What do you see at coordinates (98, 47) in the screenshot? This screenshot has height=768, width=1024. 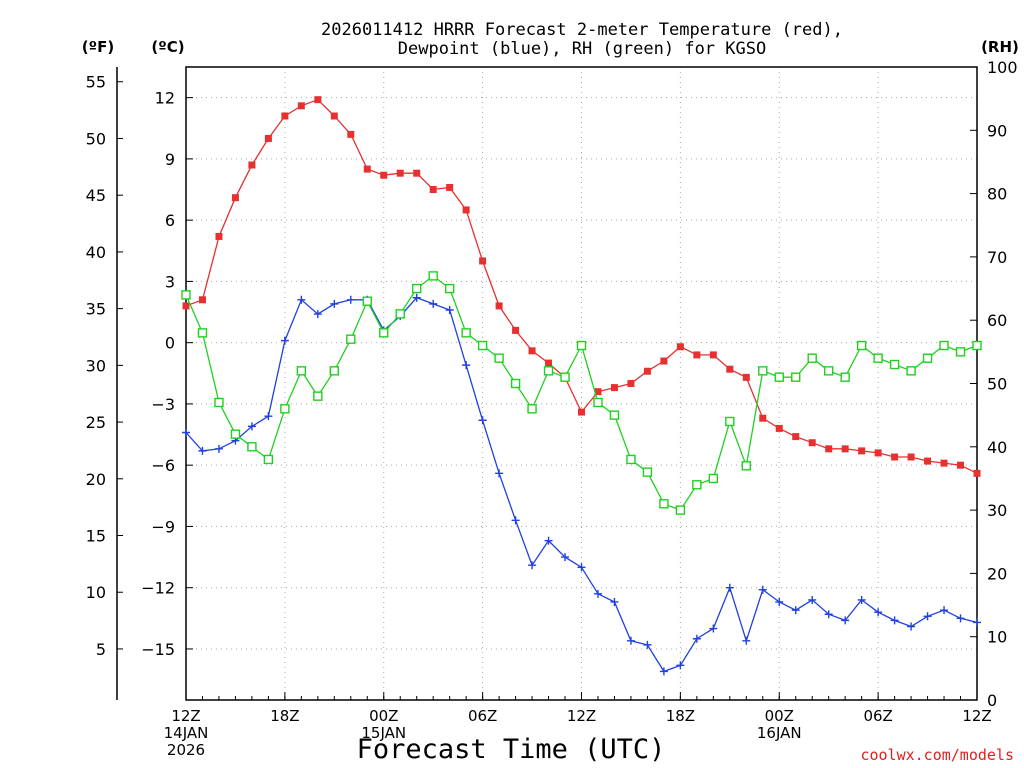 I see `fahrenheit-unit-label: (ºF)` at bounding box center [98, 47].